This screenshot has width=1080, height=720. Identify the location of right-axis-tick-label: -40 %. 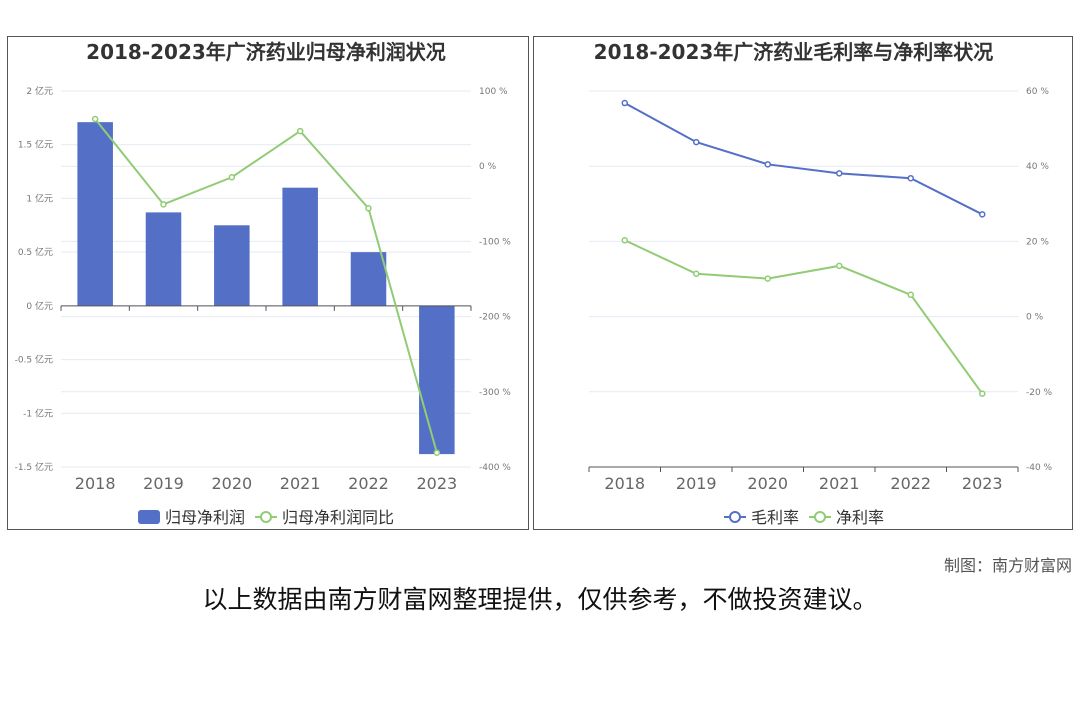
(1039, 468).